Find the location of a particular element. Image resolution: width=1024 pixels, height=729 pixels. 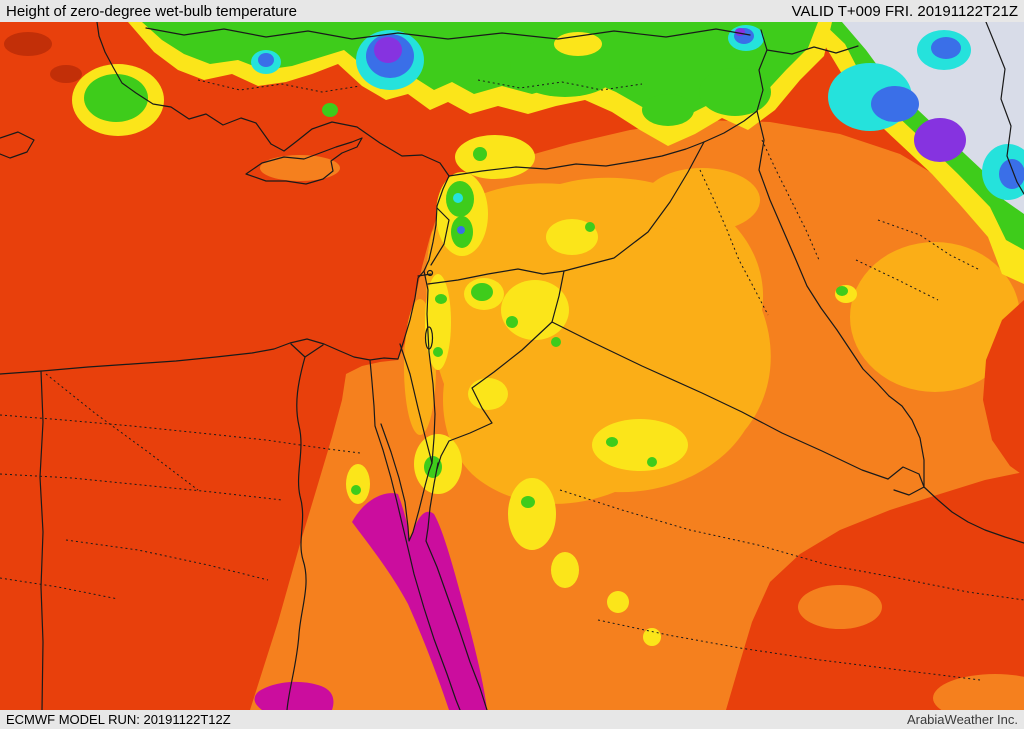

contours-purple is located at coordinates (670, 95).